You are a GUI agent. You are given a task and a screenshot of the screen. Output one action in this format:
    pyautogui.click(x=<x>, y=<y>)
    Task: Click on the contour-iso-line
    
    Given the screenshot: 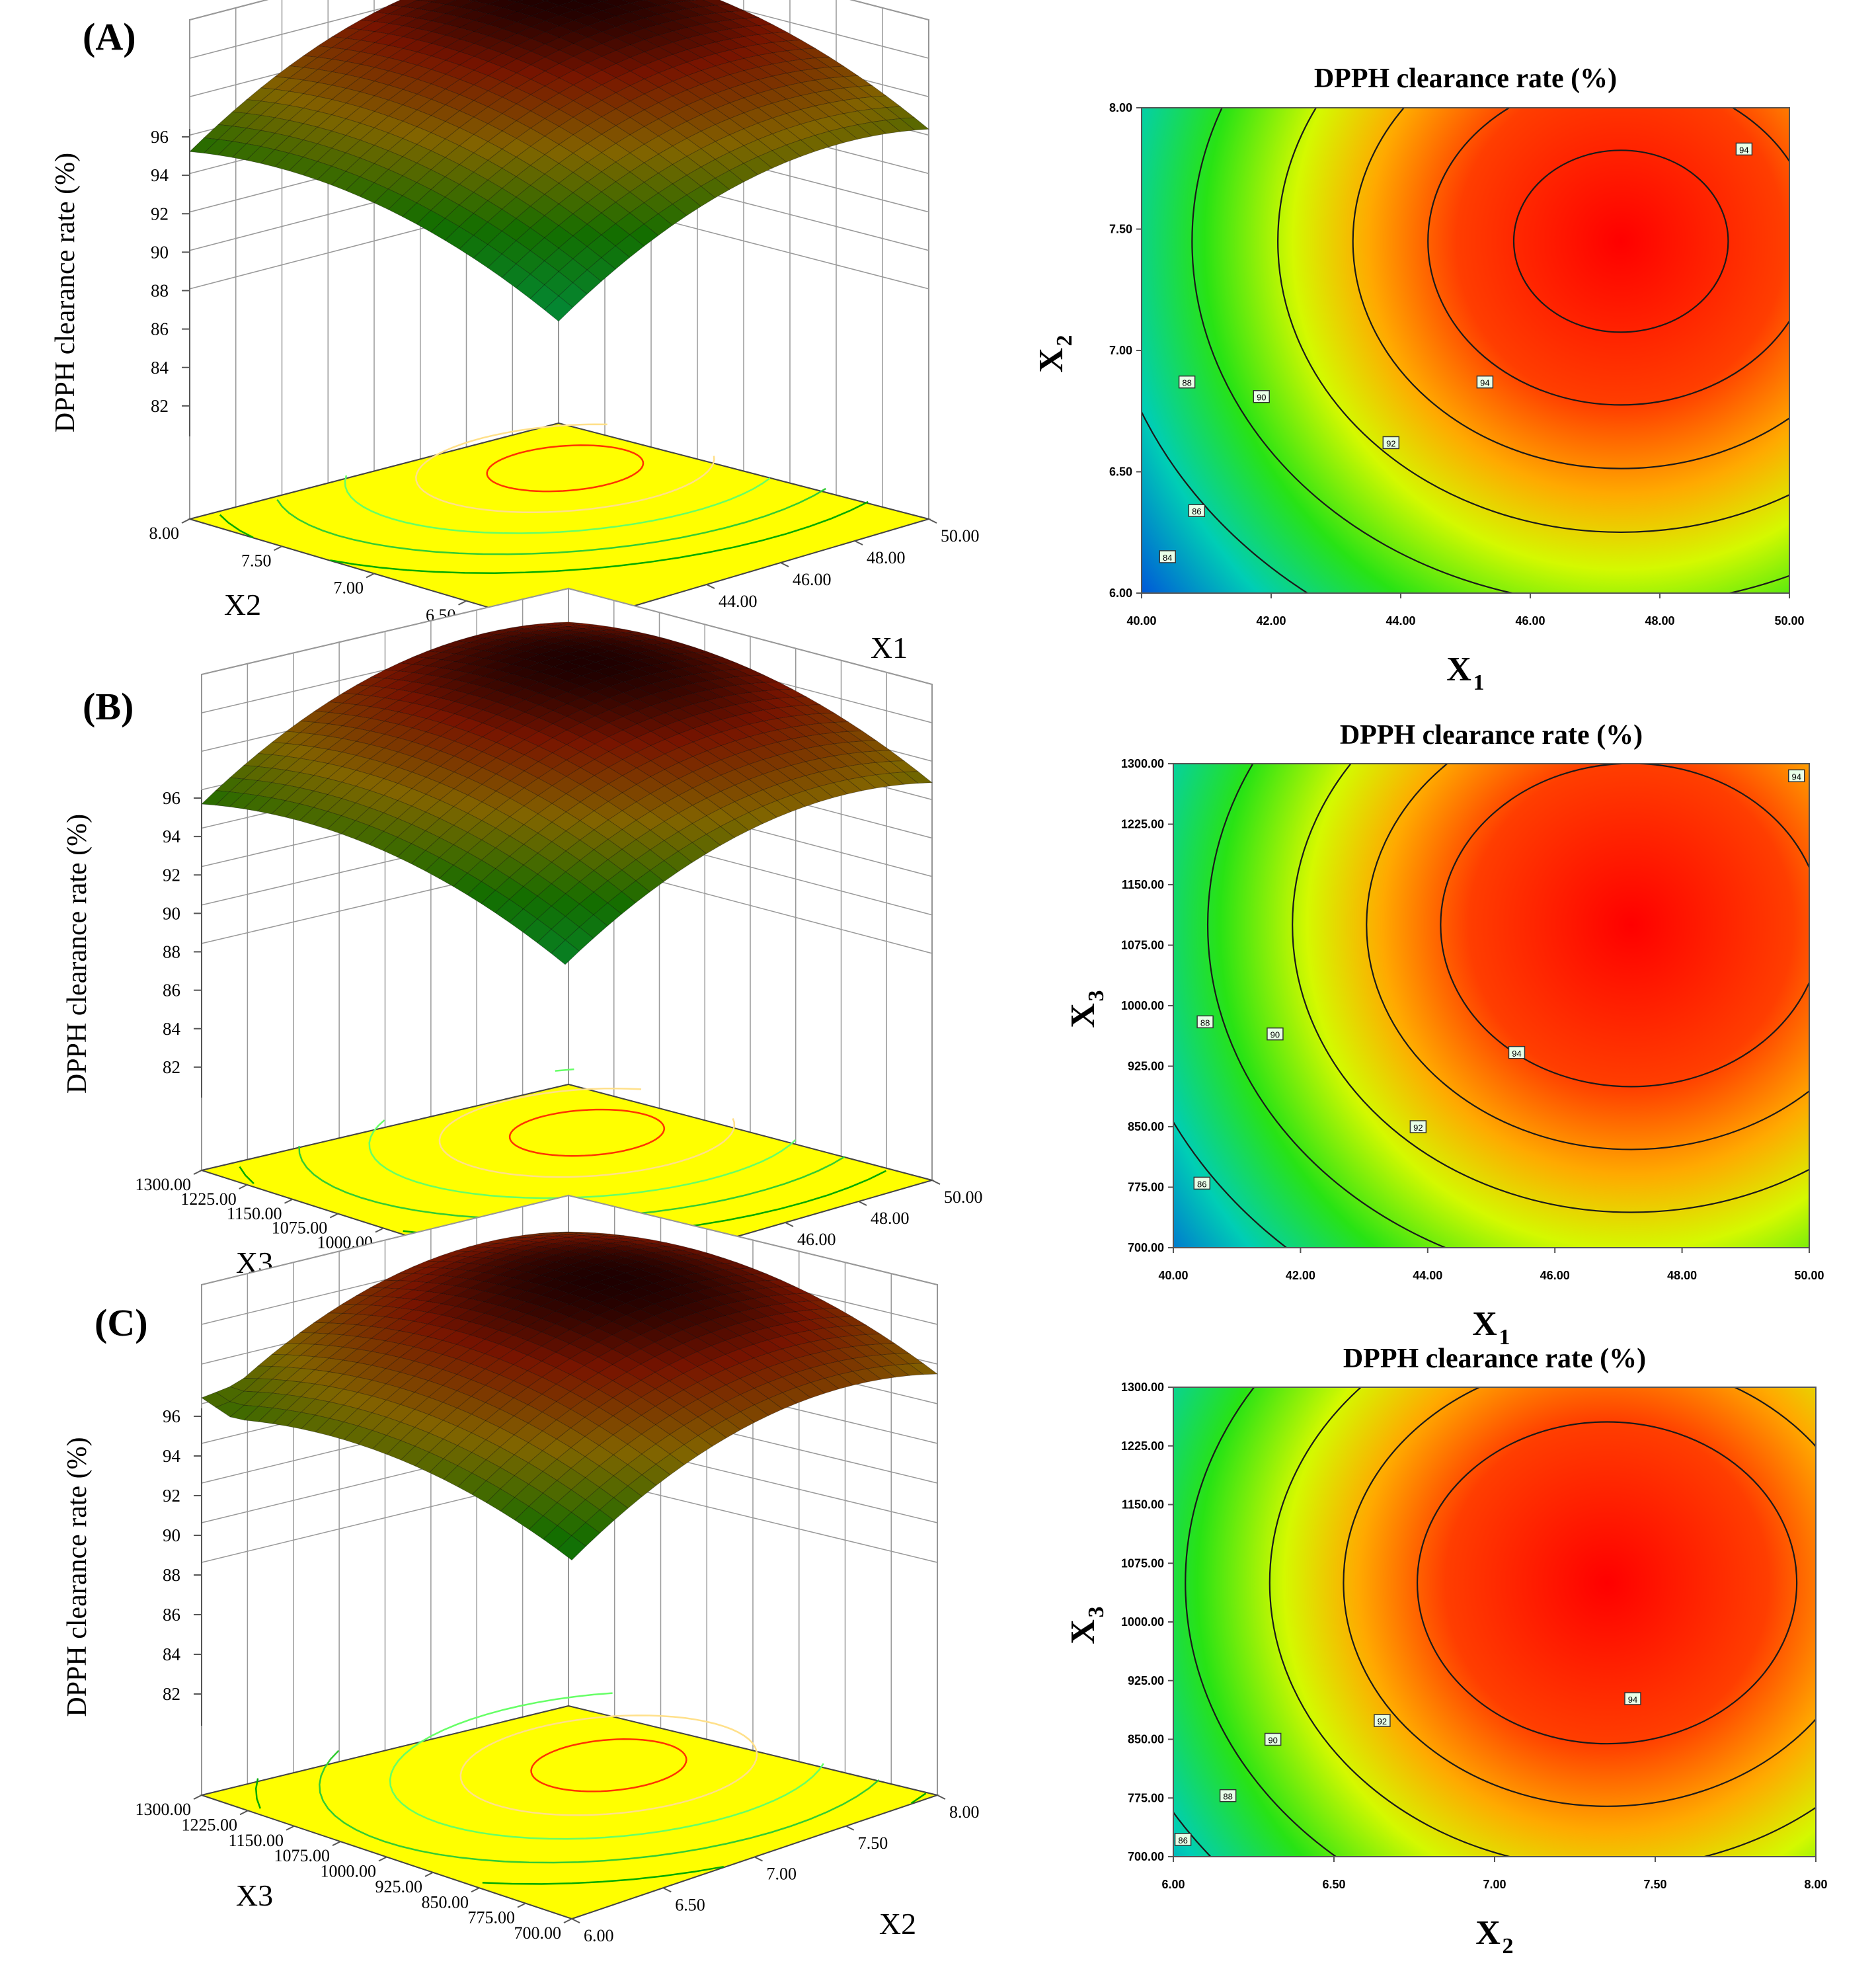 What is the action you would take?
    pyautogui.click(x=1608, y=257)
    